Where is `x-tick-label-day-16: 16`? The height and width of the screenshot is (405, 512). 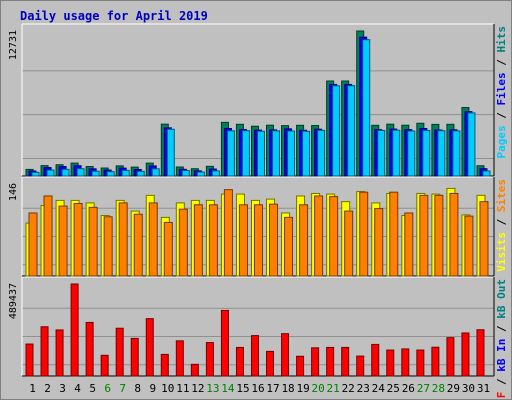
x-tick-label-day-16: 16 is located at coordinates (257, 388).